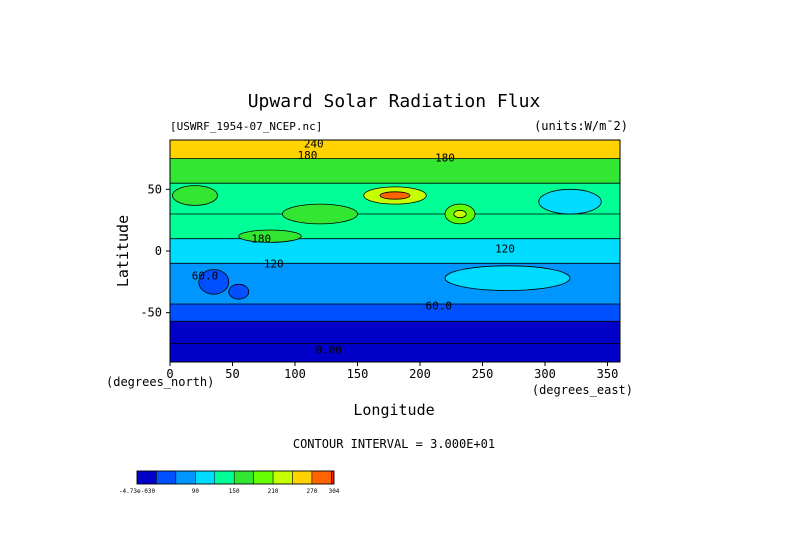  What do you see at coordinates (151, 313) in the screenshot?
I see `y-tick-label: -50` at bounding box center [151, 313].